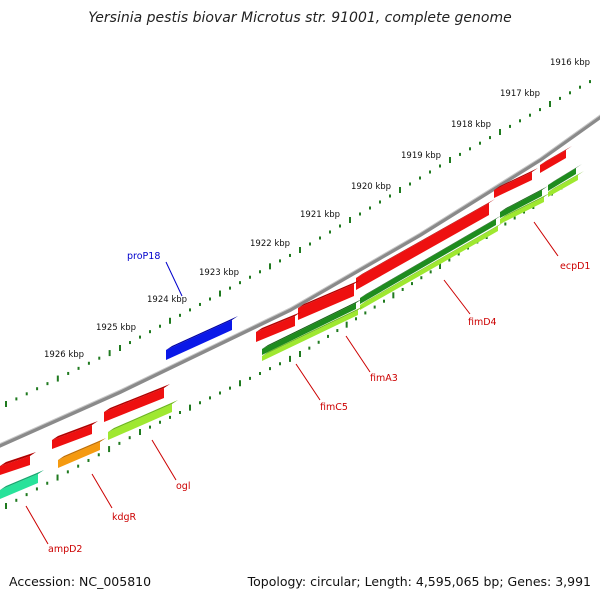 The image size is (600, 600). I want to click on gene-fima3-red, so click(329, 300).